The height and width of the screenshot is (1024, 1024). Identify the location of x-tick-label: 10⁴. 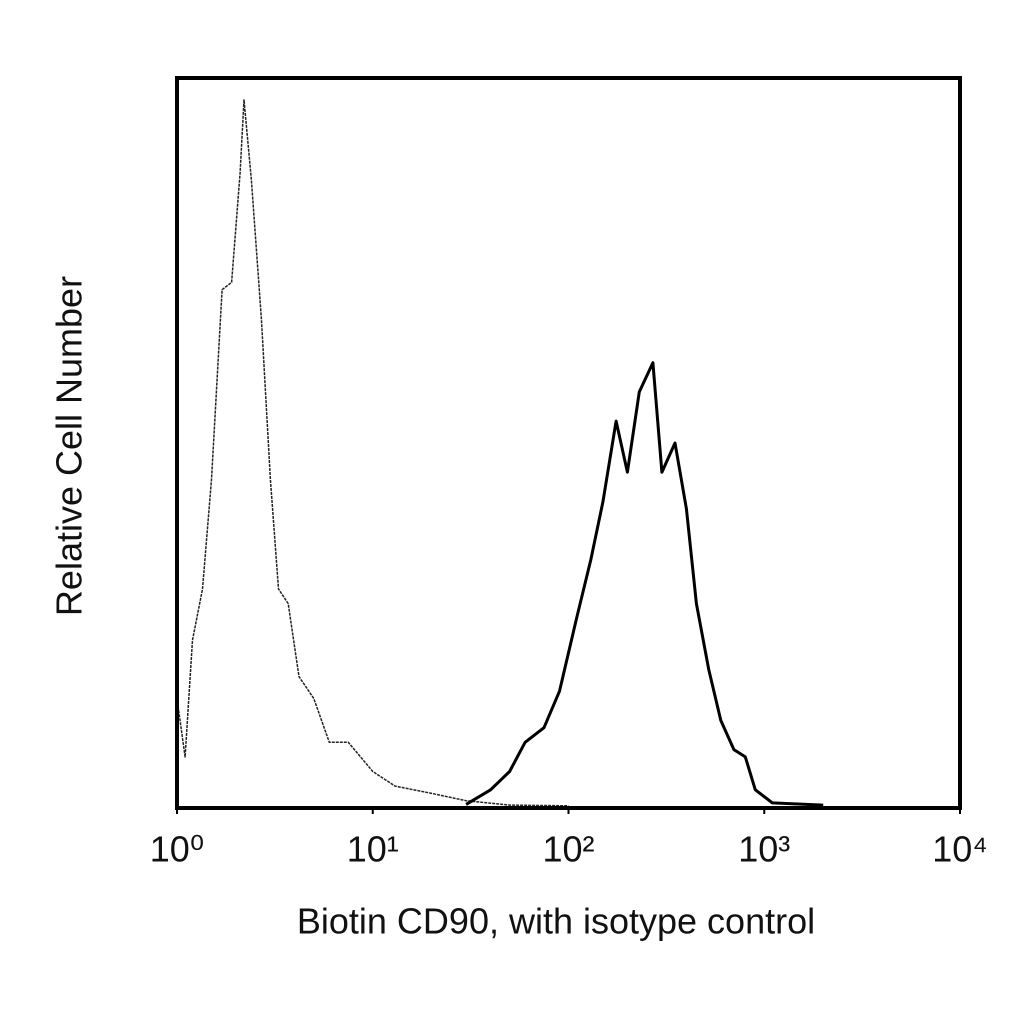
(960, 849).